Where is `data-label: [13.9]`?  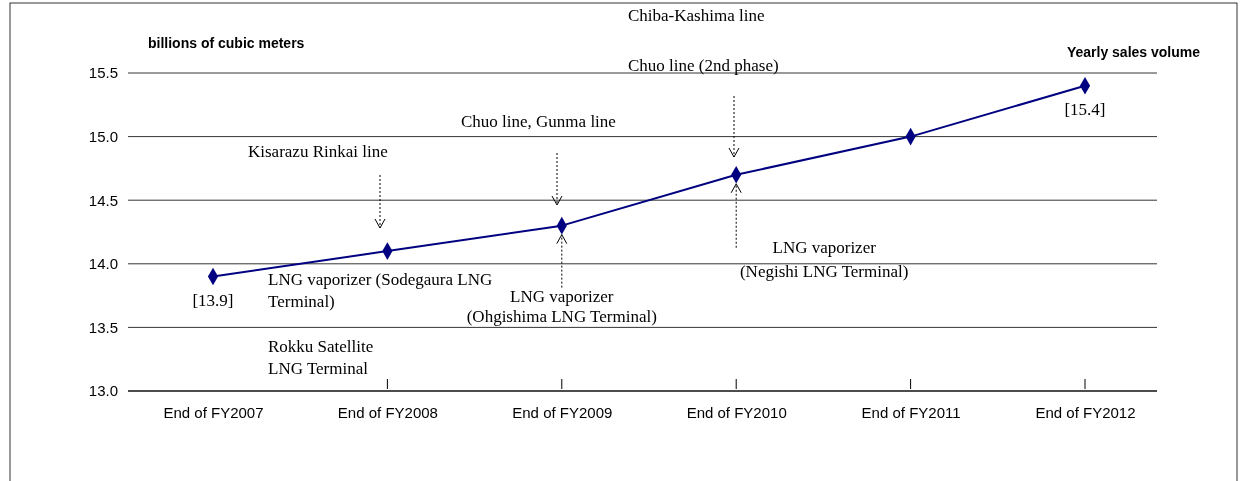
data-label: [13.9] is located at coordinates (213, 300).